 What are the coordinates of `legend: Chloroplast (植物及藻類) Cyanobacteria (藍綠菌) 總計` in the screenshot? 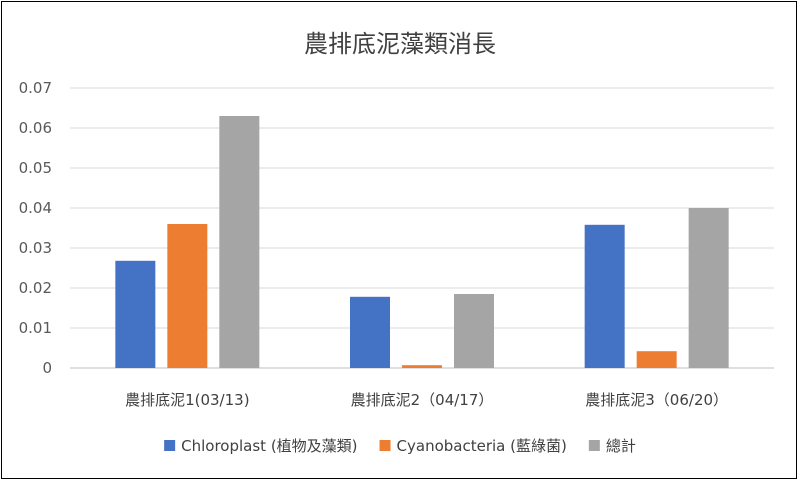 It's located at (400, 446).